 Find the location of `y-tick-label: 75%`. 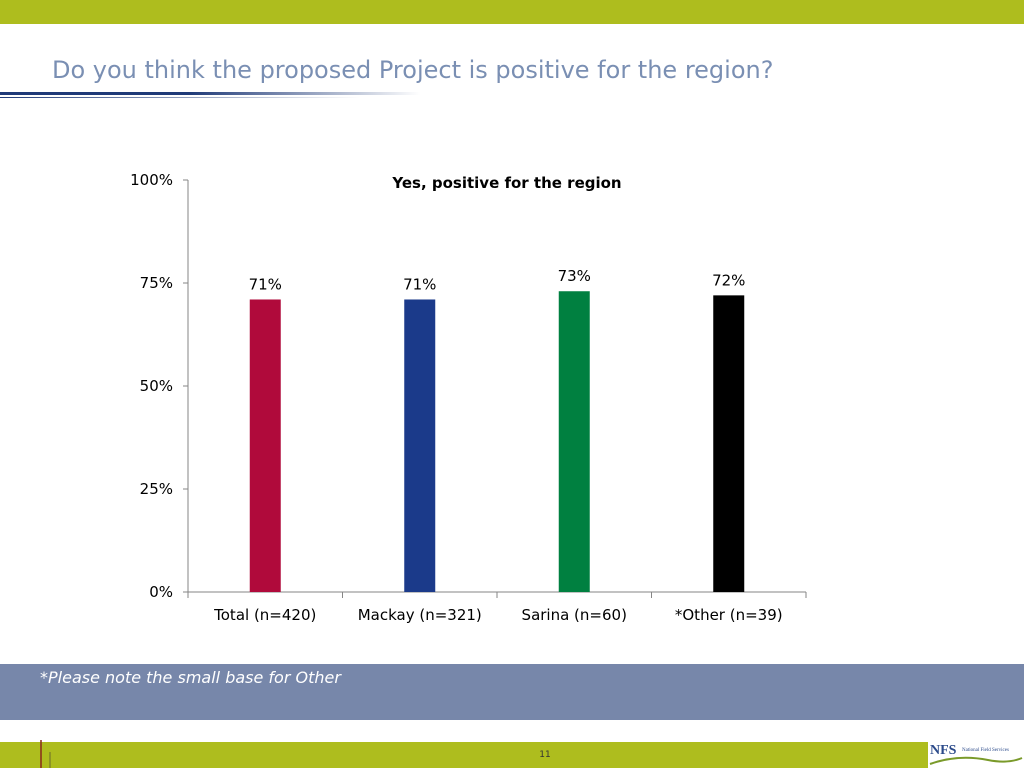

y-tick-label: 75% is located at coordinates (156, 283).